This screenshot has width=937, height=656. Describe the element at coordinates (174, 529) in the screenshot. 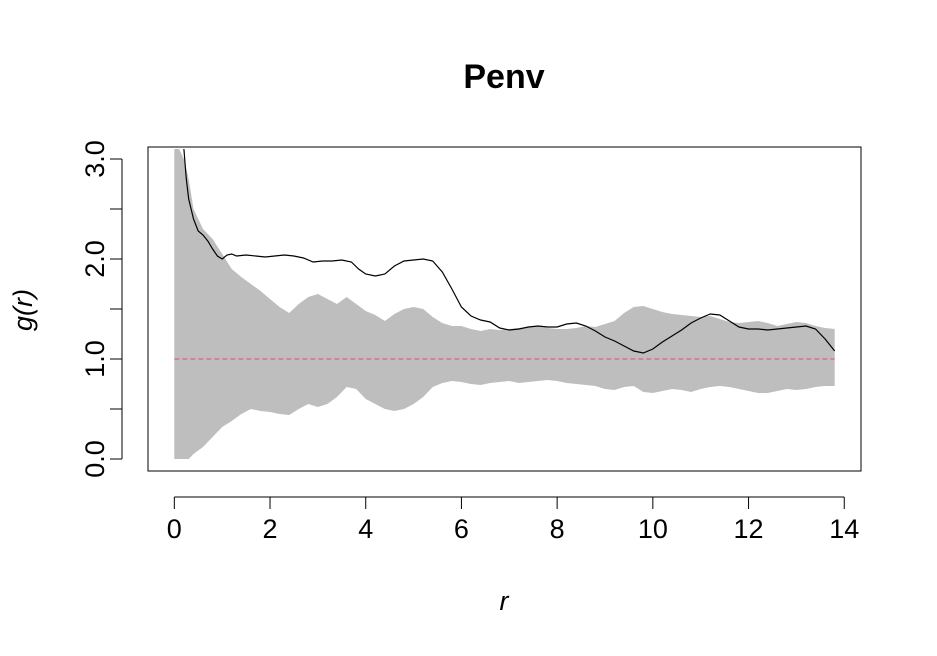

I see `x-tick-label: 0` at that location.